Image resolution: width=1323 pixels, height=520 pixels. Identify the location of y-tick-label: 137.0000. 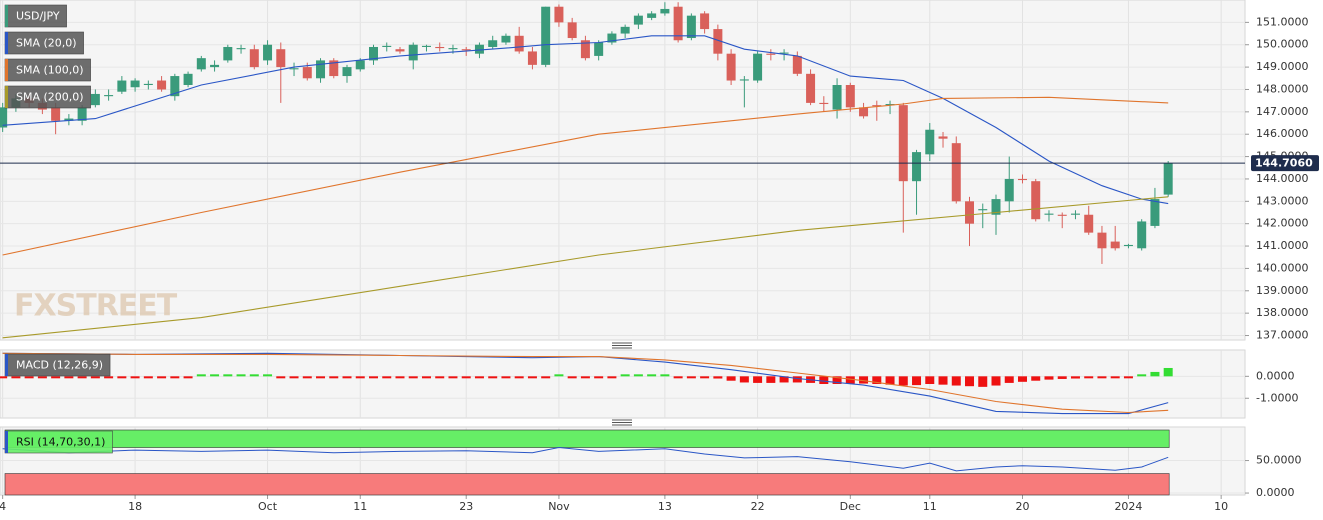
(1282, 335).